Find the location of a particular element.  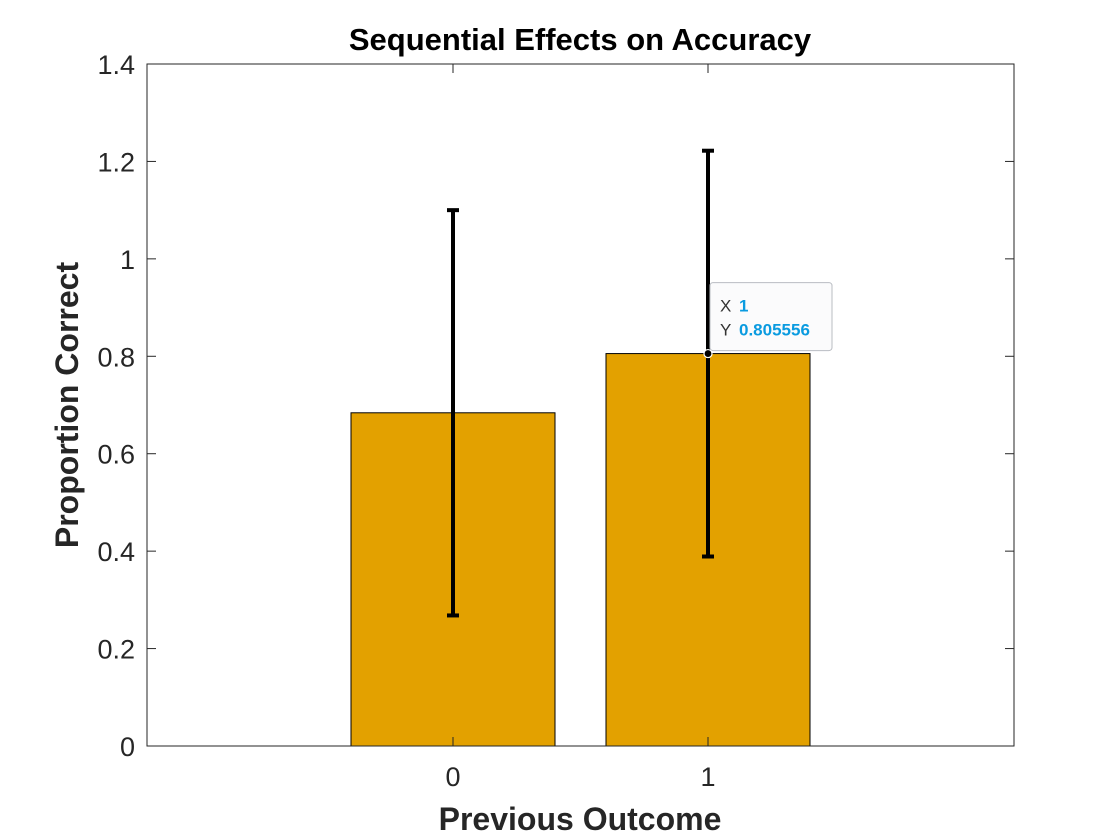

datatip-x-key: X is located at coordinates (725, 306).